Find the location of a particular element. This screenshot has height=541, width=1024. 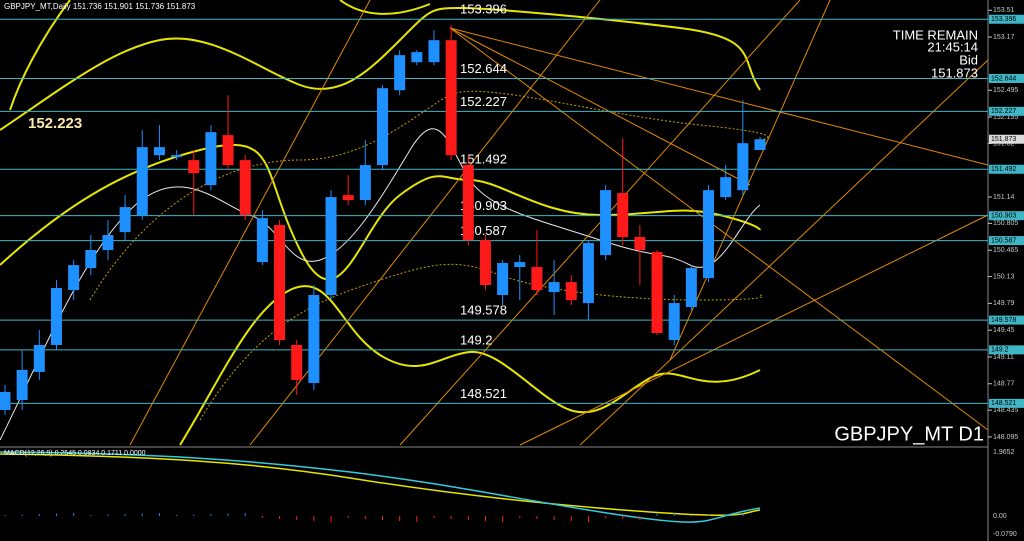

macd-tick-label: 1.9652 is located at coordinates (1004, 452).